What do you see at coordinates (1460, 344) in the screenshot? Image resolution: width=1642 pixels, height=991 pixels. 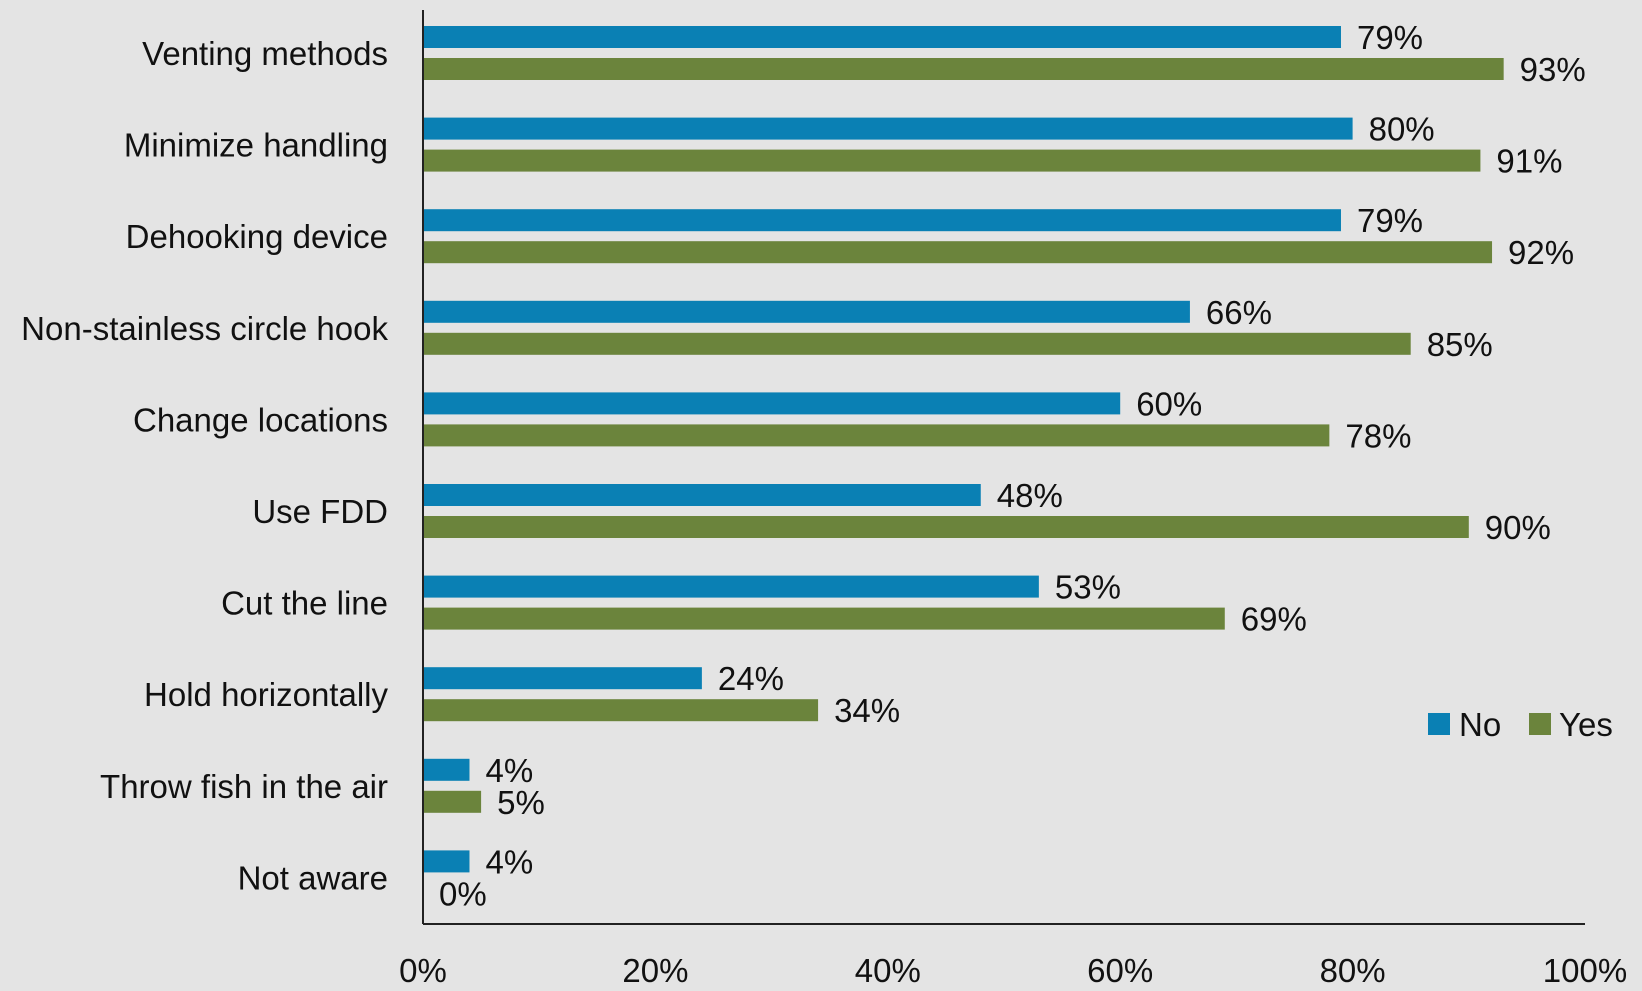 I see `value-label-yes-non-stainless-circle-hook: 85%` at bounding box center [1460, 344].